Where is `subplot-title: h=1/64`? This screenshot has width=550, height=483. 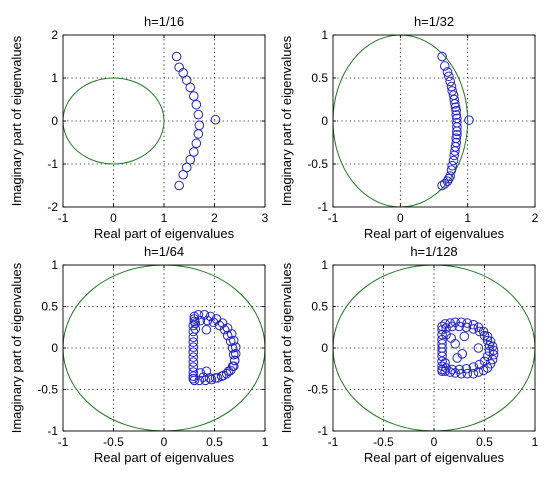 subplot-title: h=1/64 is located at coordinates (164, 251).